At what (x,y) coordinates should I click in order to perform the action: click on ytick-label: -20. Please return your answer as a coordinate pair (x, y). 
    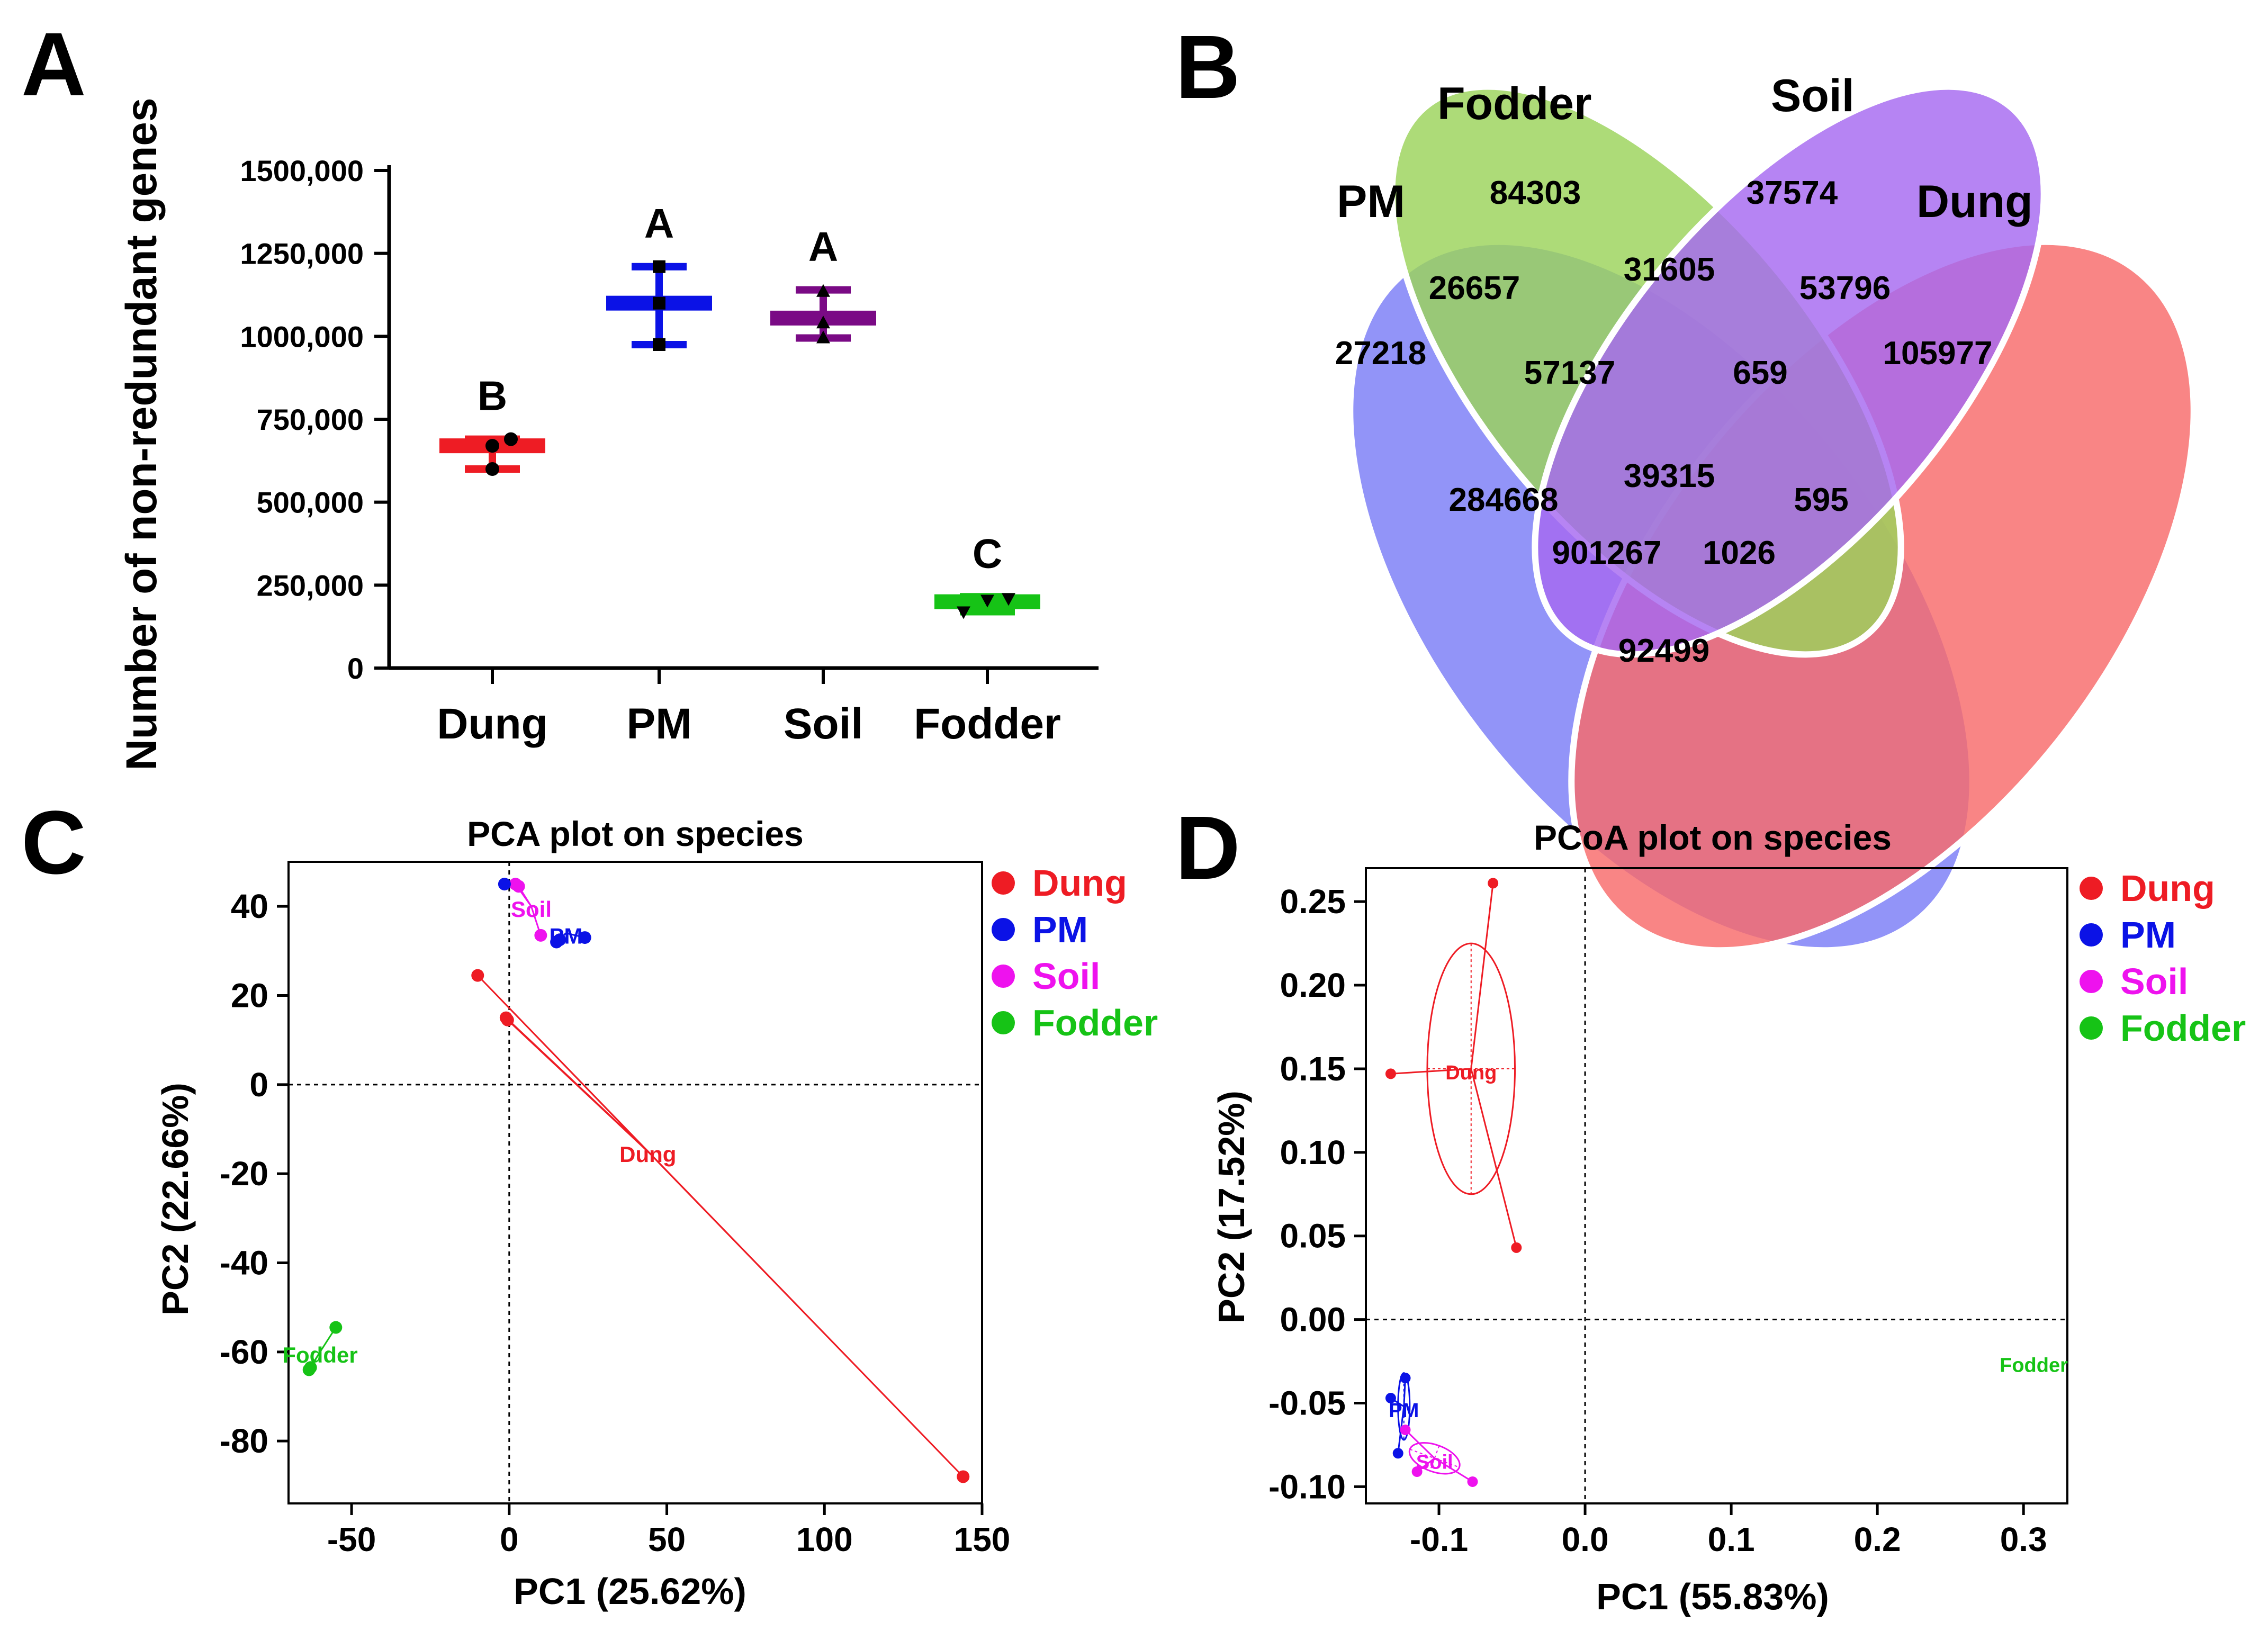
    Looking at the image, I should click on (244, 1174).